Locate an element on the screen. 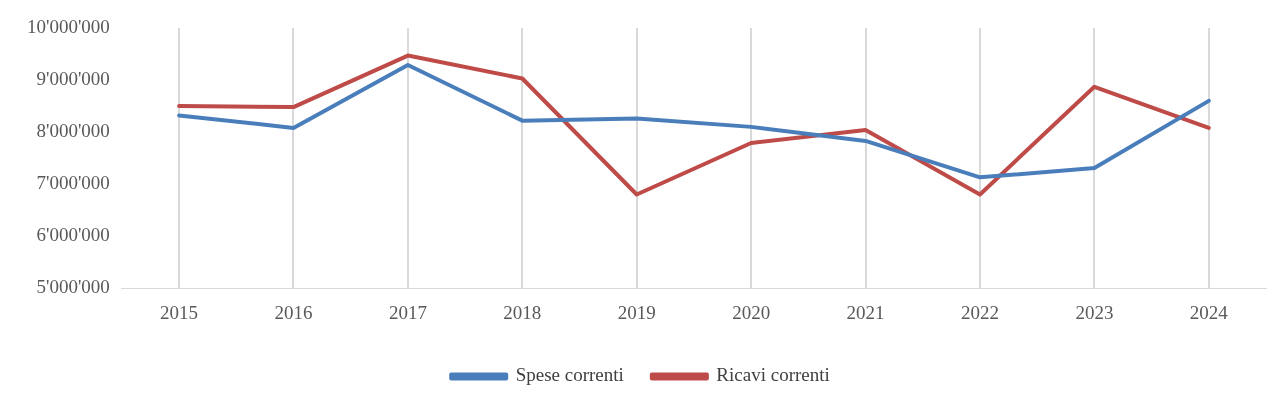 This screenshot has width=1284, height=408. y-tick-label: 10'000'000 is located at coordinates (68, 26).